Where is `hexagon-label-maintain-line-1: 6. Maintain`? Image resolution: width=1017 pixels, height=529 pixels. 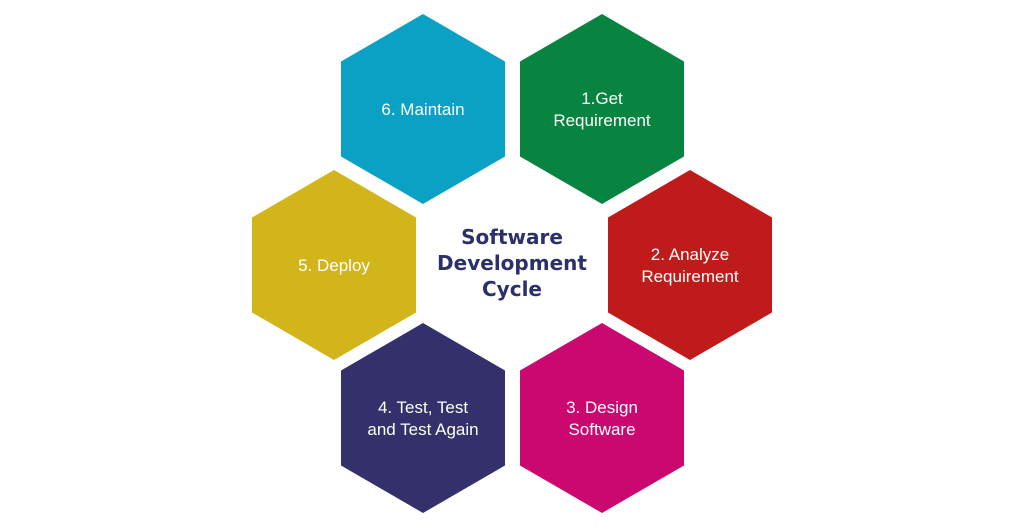
hexagon-label-maintain-line-1: 6. Maintain is located at coordinates (422, 109).